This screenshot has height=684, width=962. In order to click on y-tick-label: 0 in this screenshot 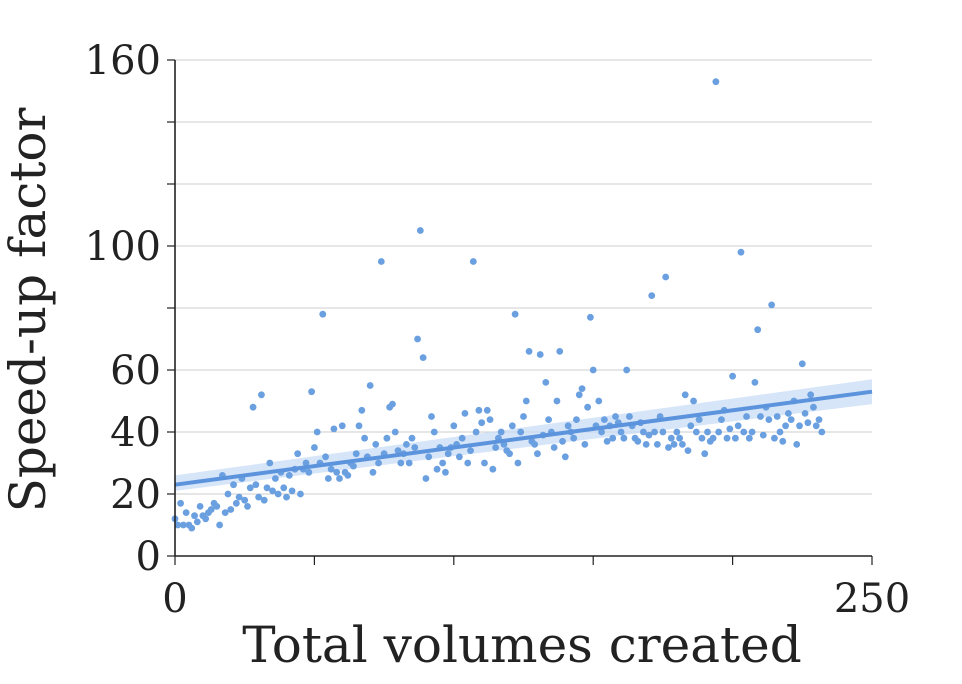, I will do `click(148, 557)`.